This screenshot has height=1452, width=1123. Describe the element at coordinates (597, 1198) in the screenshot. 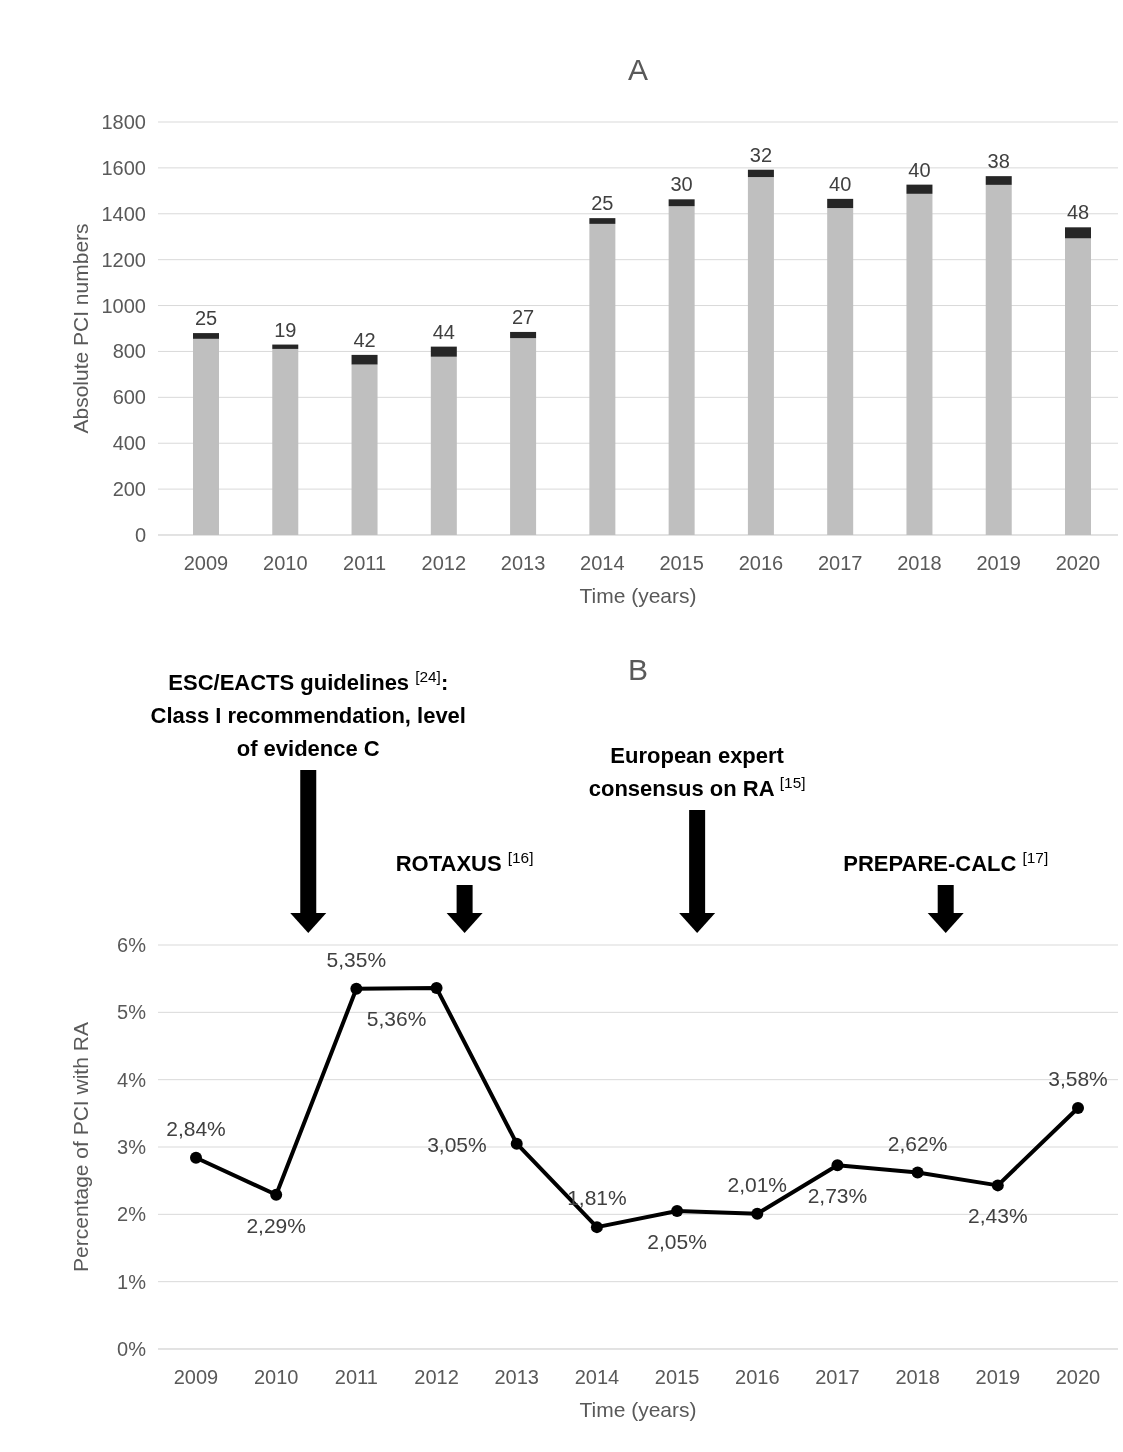

I see `data-label: 1,81%` at that location.